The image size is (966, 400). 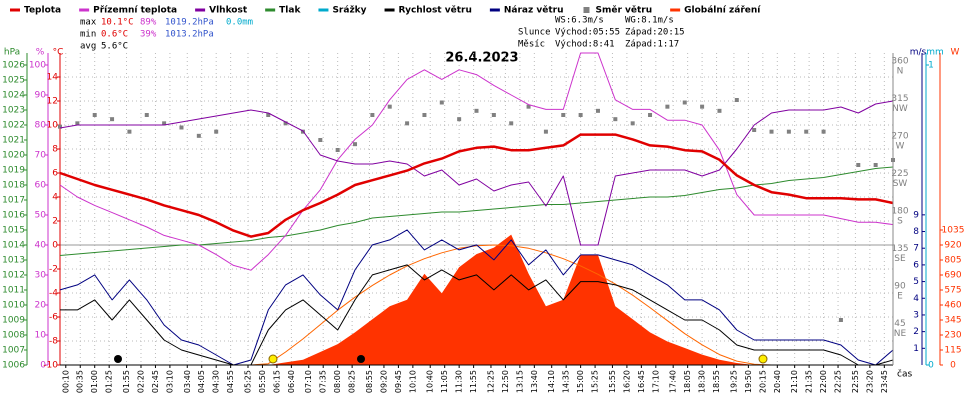 I want to click on y-tick-label: 100, so click(x=37, y=66).